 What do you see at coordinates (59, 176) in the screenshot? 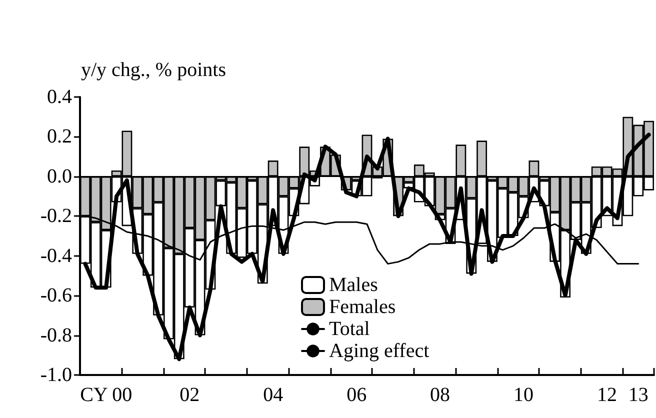
I see `y-tick-label: 0.0` at bounding box center [59, 176].